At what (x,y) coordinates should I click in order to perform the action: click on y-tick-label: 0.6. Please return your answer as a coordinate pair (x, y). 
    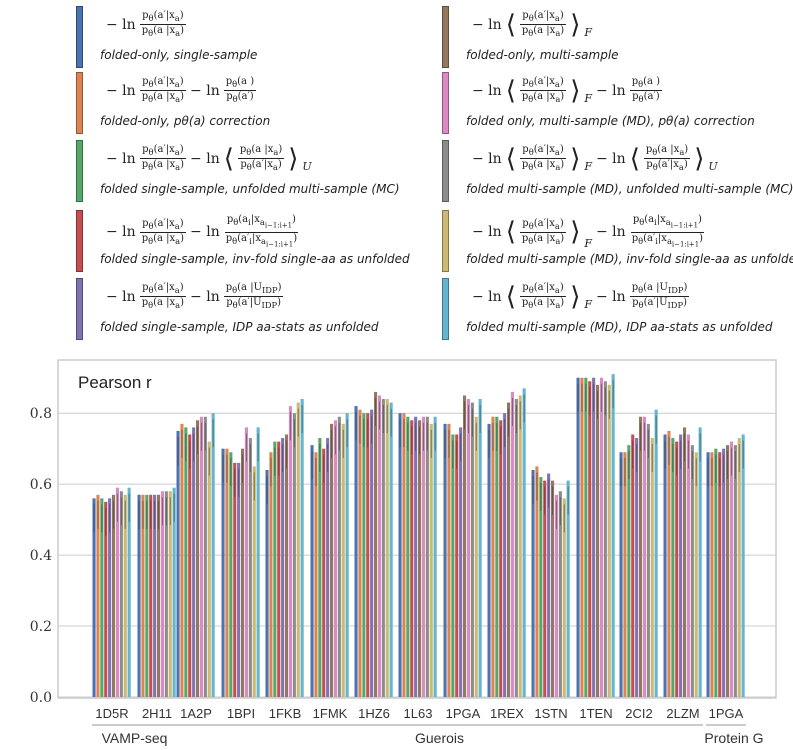
    Looking at the image, I should click on (41, 485).